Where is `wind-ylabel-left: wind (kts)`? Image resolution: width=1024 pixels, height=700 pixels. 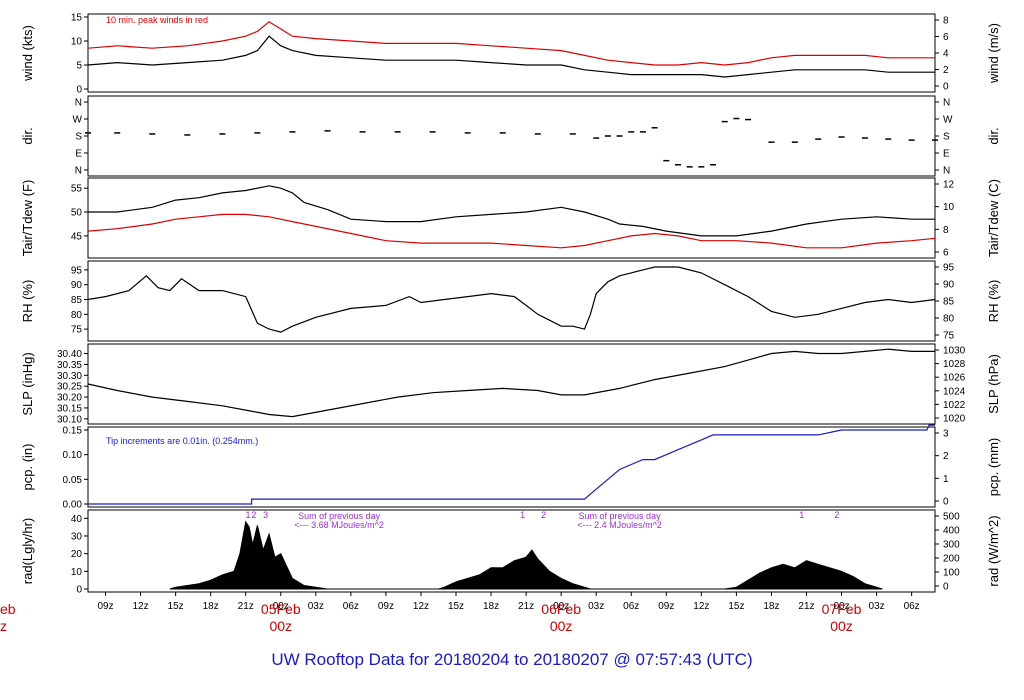 wind-ylabel-left: wind (kts) is located at coordinates (27, 53).